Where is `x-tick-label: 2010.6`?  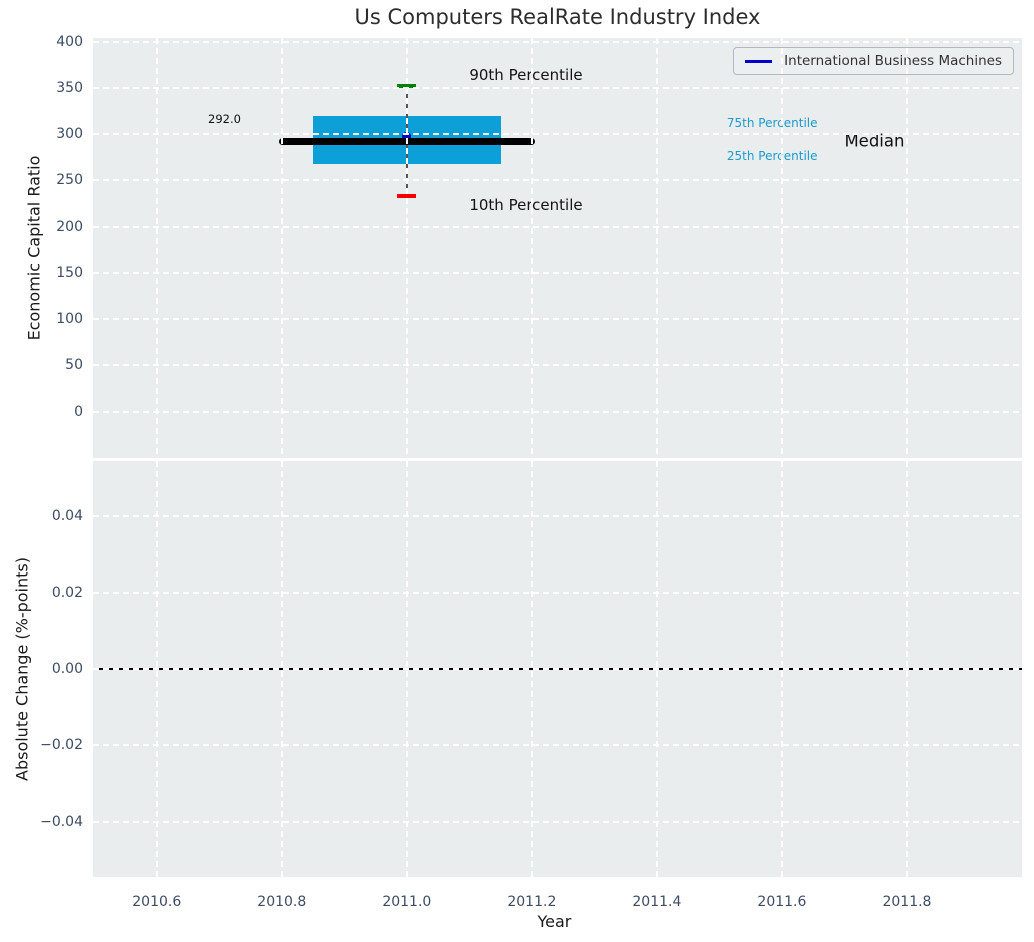
x-tick-label: 2010.6 is located at coordinates (157, 902).